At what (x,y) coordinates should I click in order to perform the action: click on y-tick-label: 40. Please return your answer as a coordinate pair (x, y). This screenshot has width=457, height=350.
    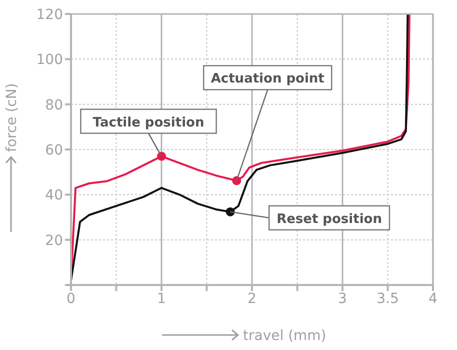
    Looking at the image, I should click on (54, 196).